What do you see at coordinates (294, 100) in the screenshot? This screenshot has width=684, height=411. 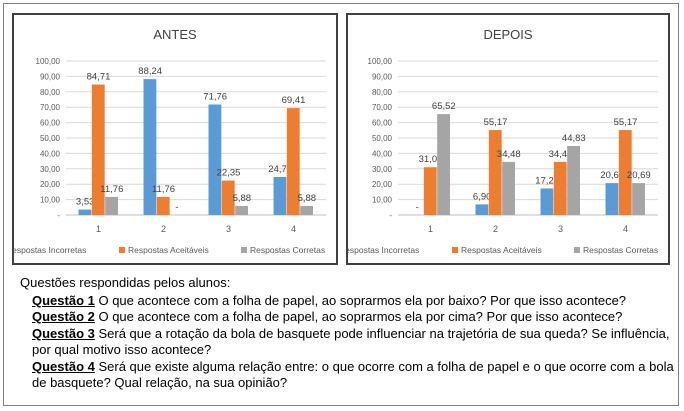 I see `data-label: 69,41` at bounding box center [294, 100].